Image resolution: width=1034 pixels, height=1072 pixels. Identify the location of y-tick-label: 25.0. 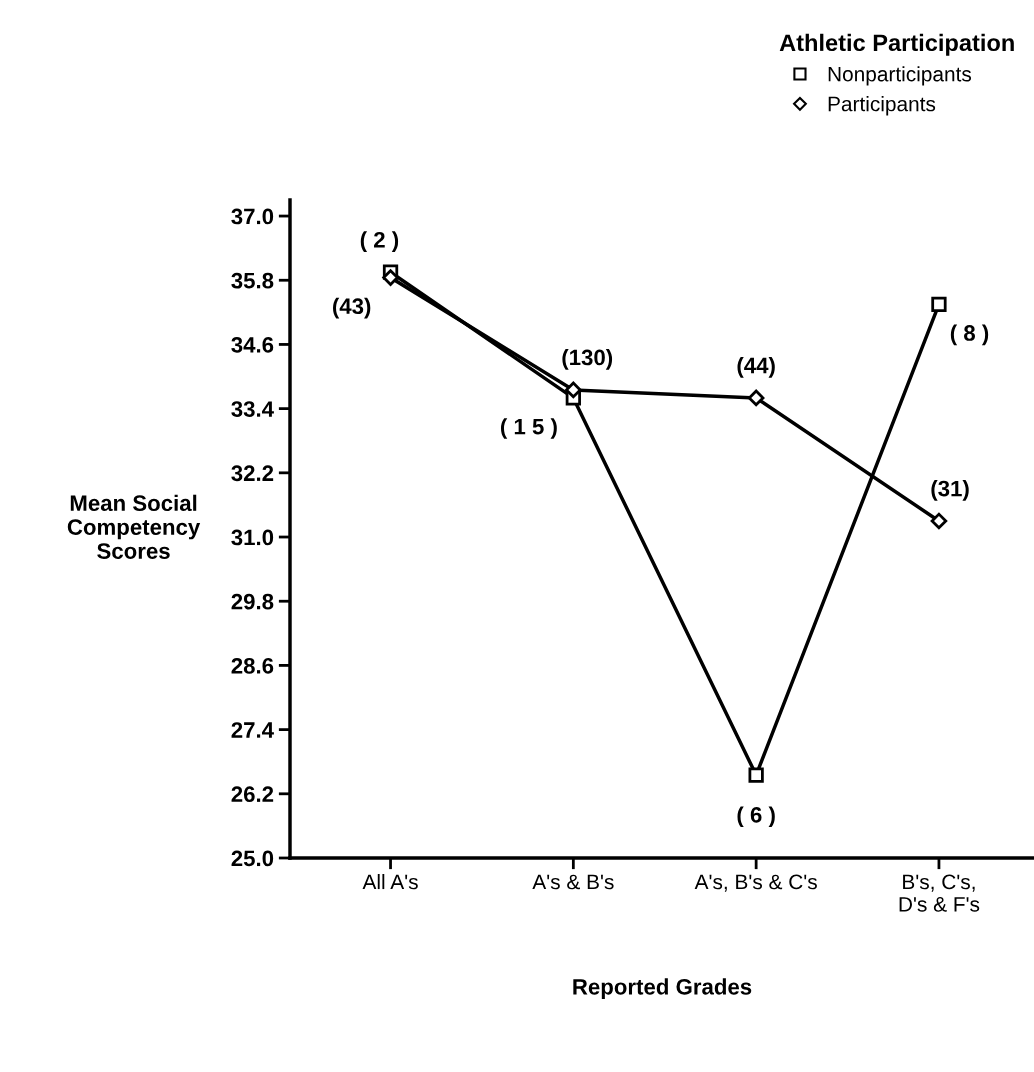
(252, 858).